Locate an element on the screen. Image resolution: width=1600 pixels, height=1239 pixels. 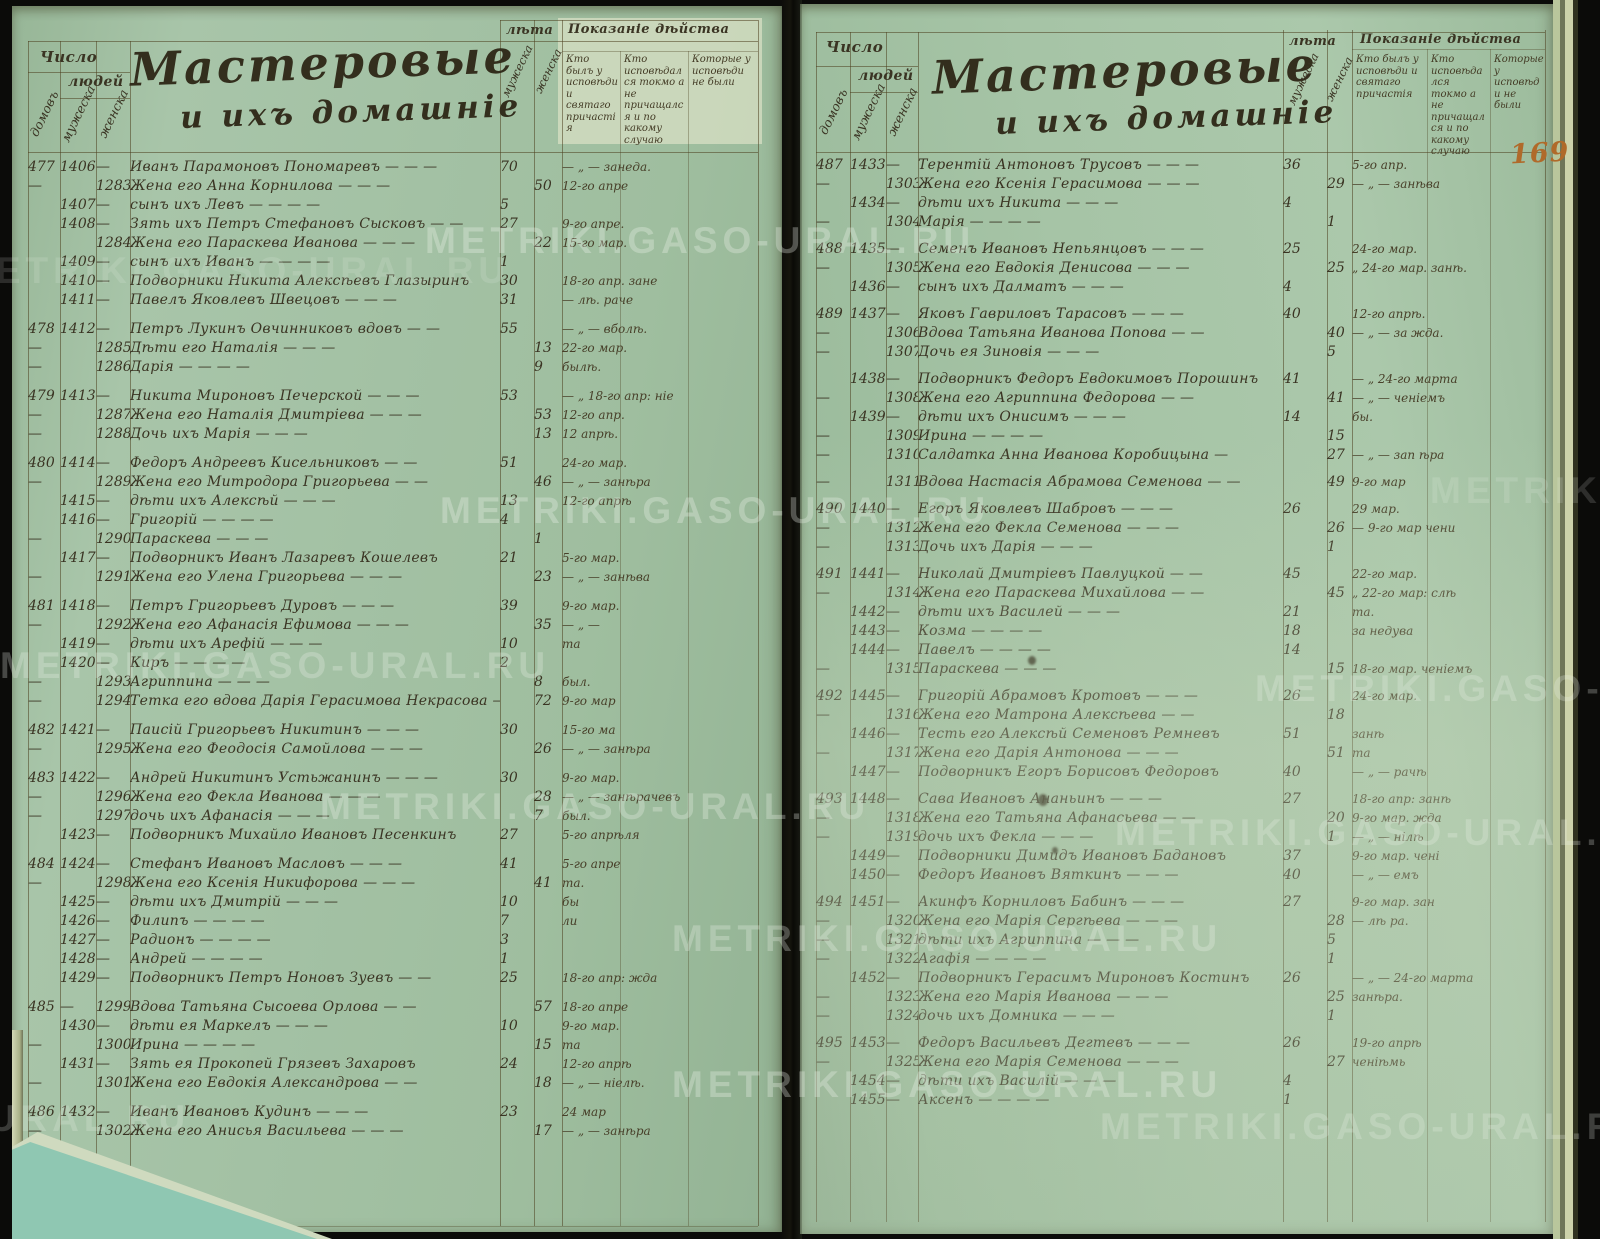
person-name: Жена его Марія Семенова — — — is located at coordinates (1049, 1062).